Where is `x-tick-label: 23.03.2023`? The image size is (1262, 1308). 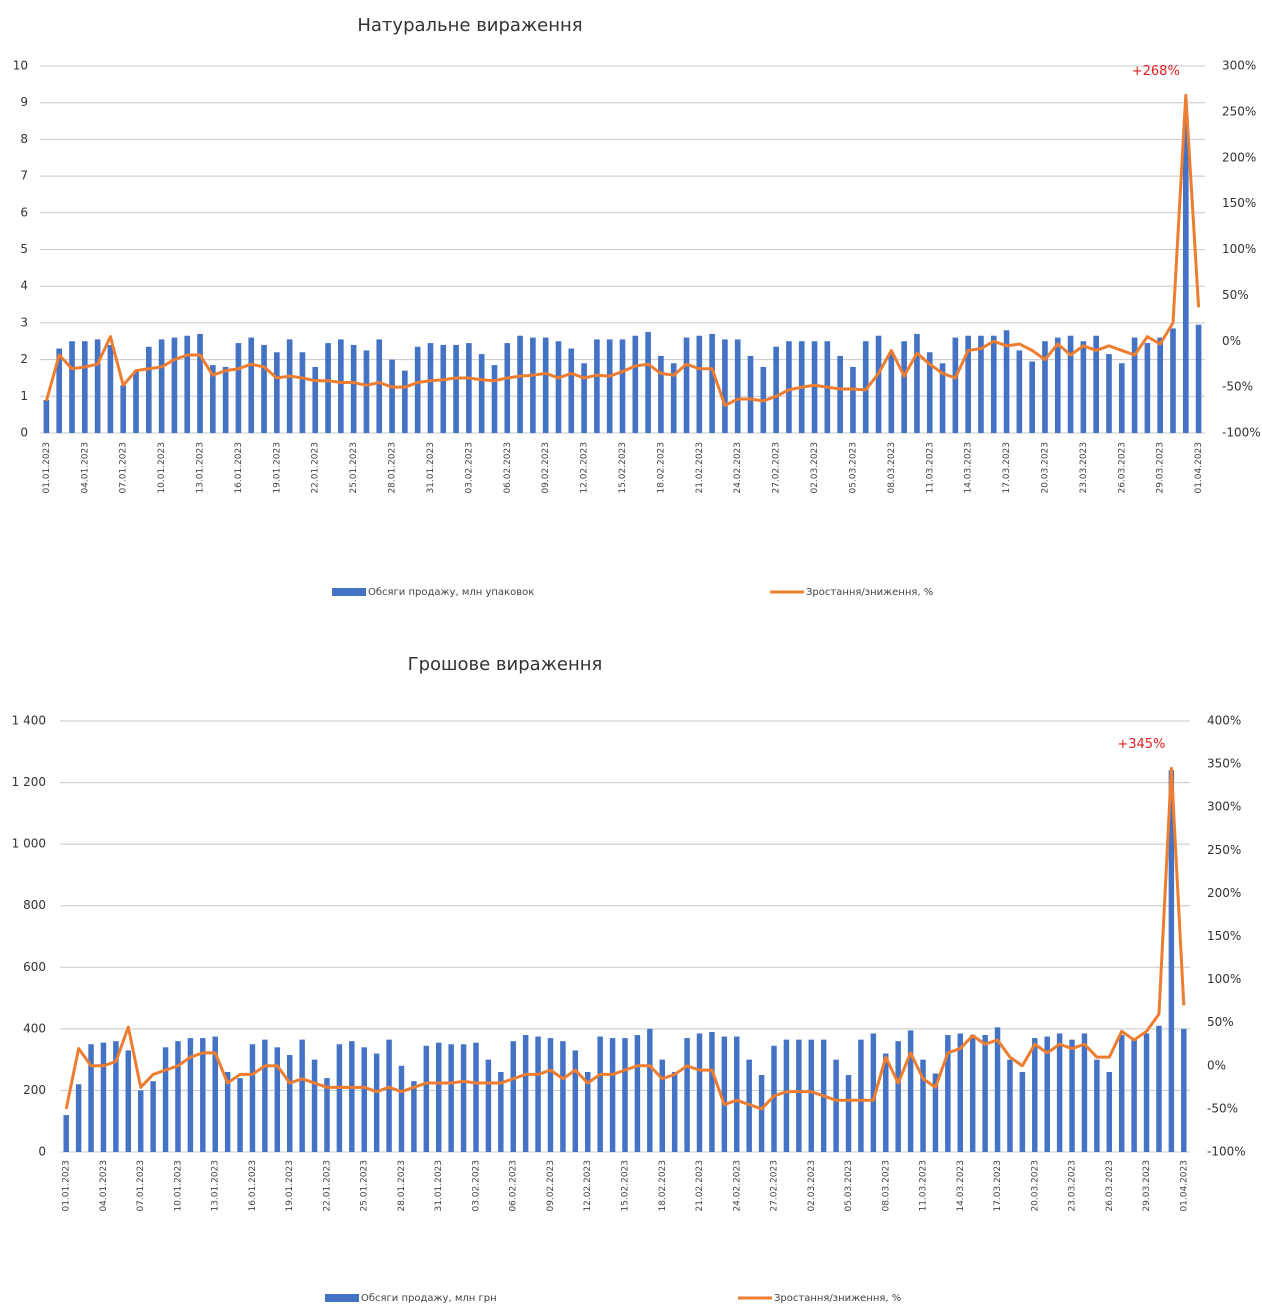 x-tick-label: 23.03.2023 is located at coordinates (1084, 468).